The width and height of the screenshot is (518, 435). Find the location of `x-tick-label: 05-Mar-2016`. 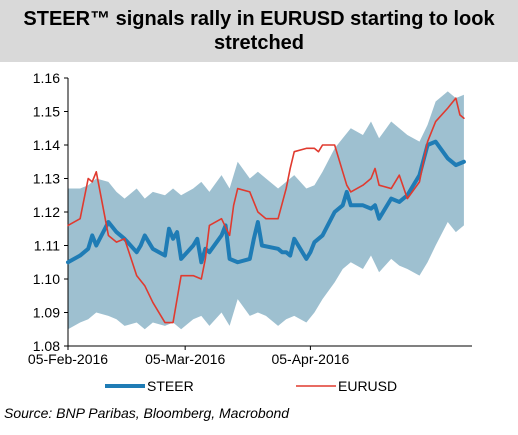

x-tick-label: 05-Mar-2016 is located at coordinates (185, 359).